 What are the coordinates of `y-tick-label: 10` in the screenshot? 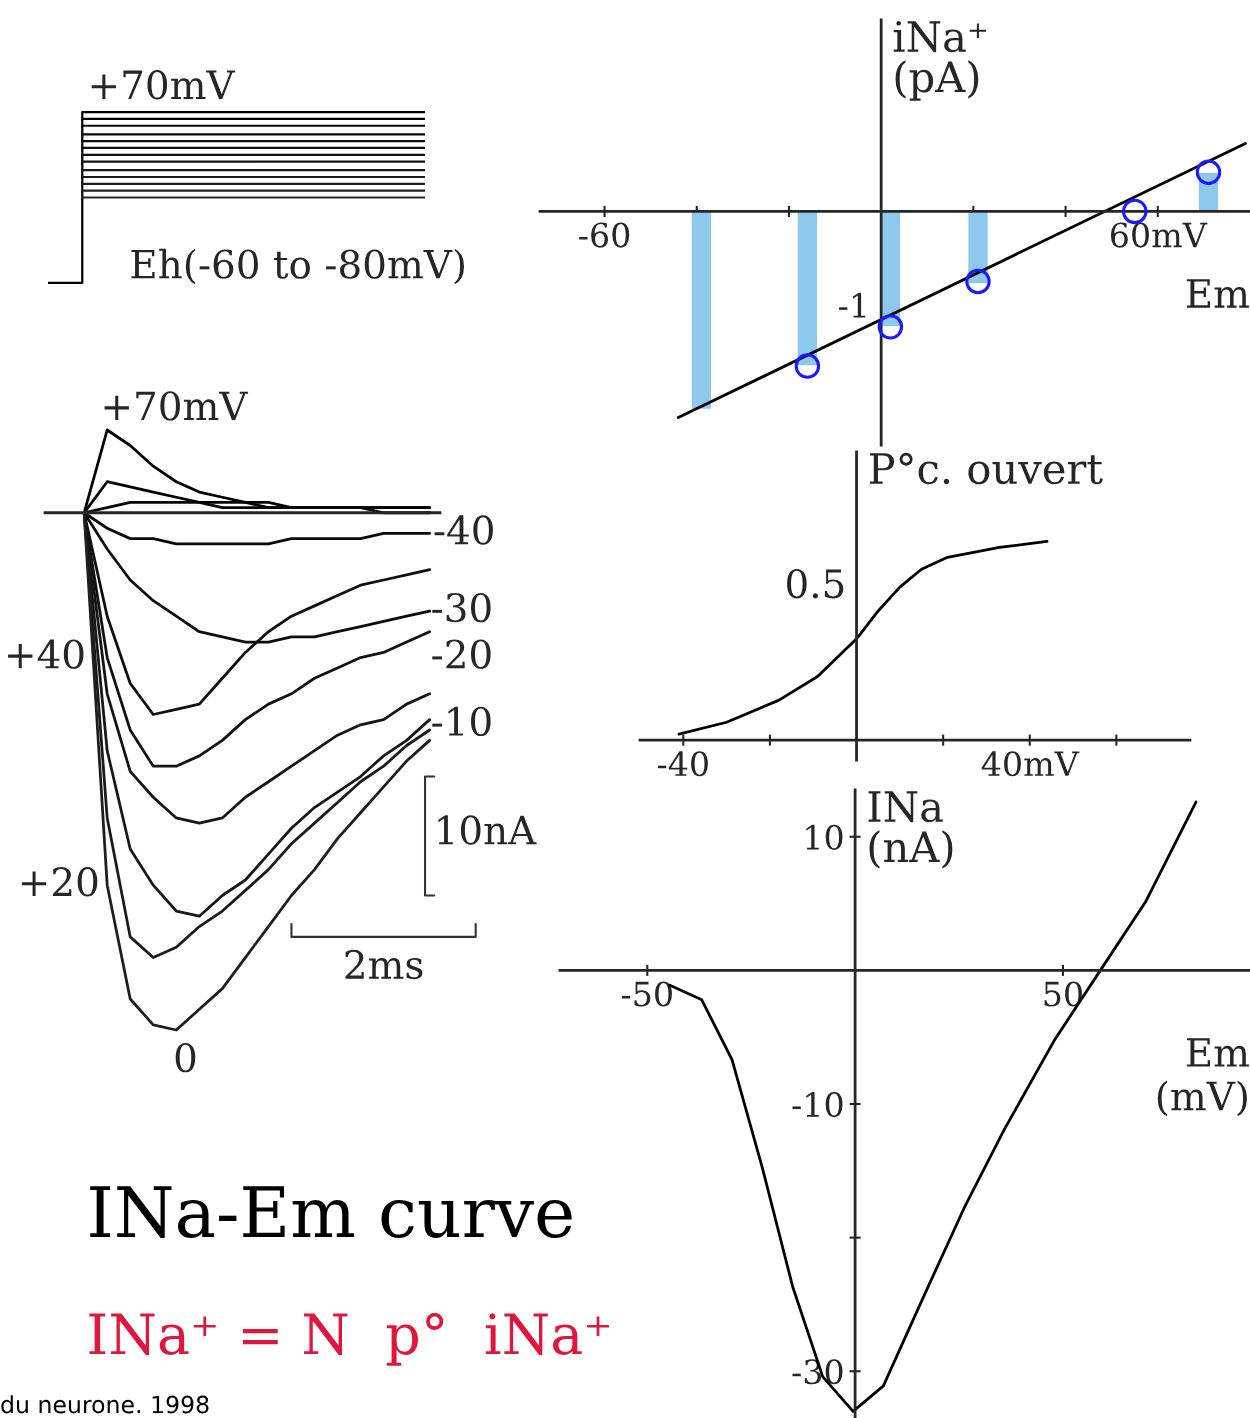 It's located at (824, 837).